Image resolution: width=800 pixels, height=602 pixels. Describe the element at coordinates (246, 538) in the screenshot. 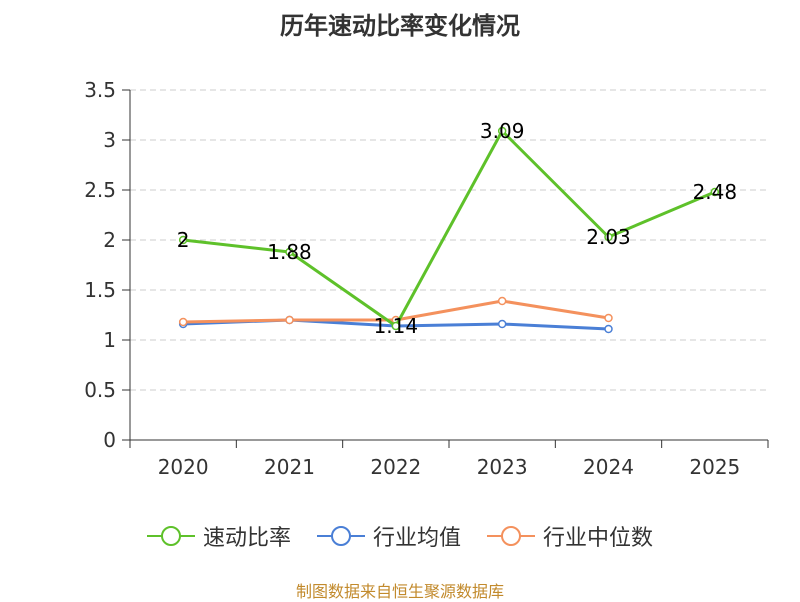

I see `legend-label-quick-ratio: 速动比率` at that location.